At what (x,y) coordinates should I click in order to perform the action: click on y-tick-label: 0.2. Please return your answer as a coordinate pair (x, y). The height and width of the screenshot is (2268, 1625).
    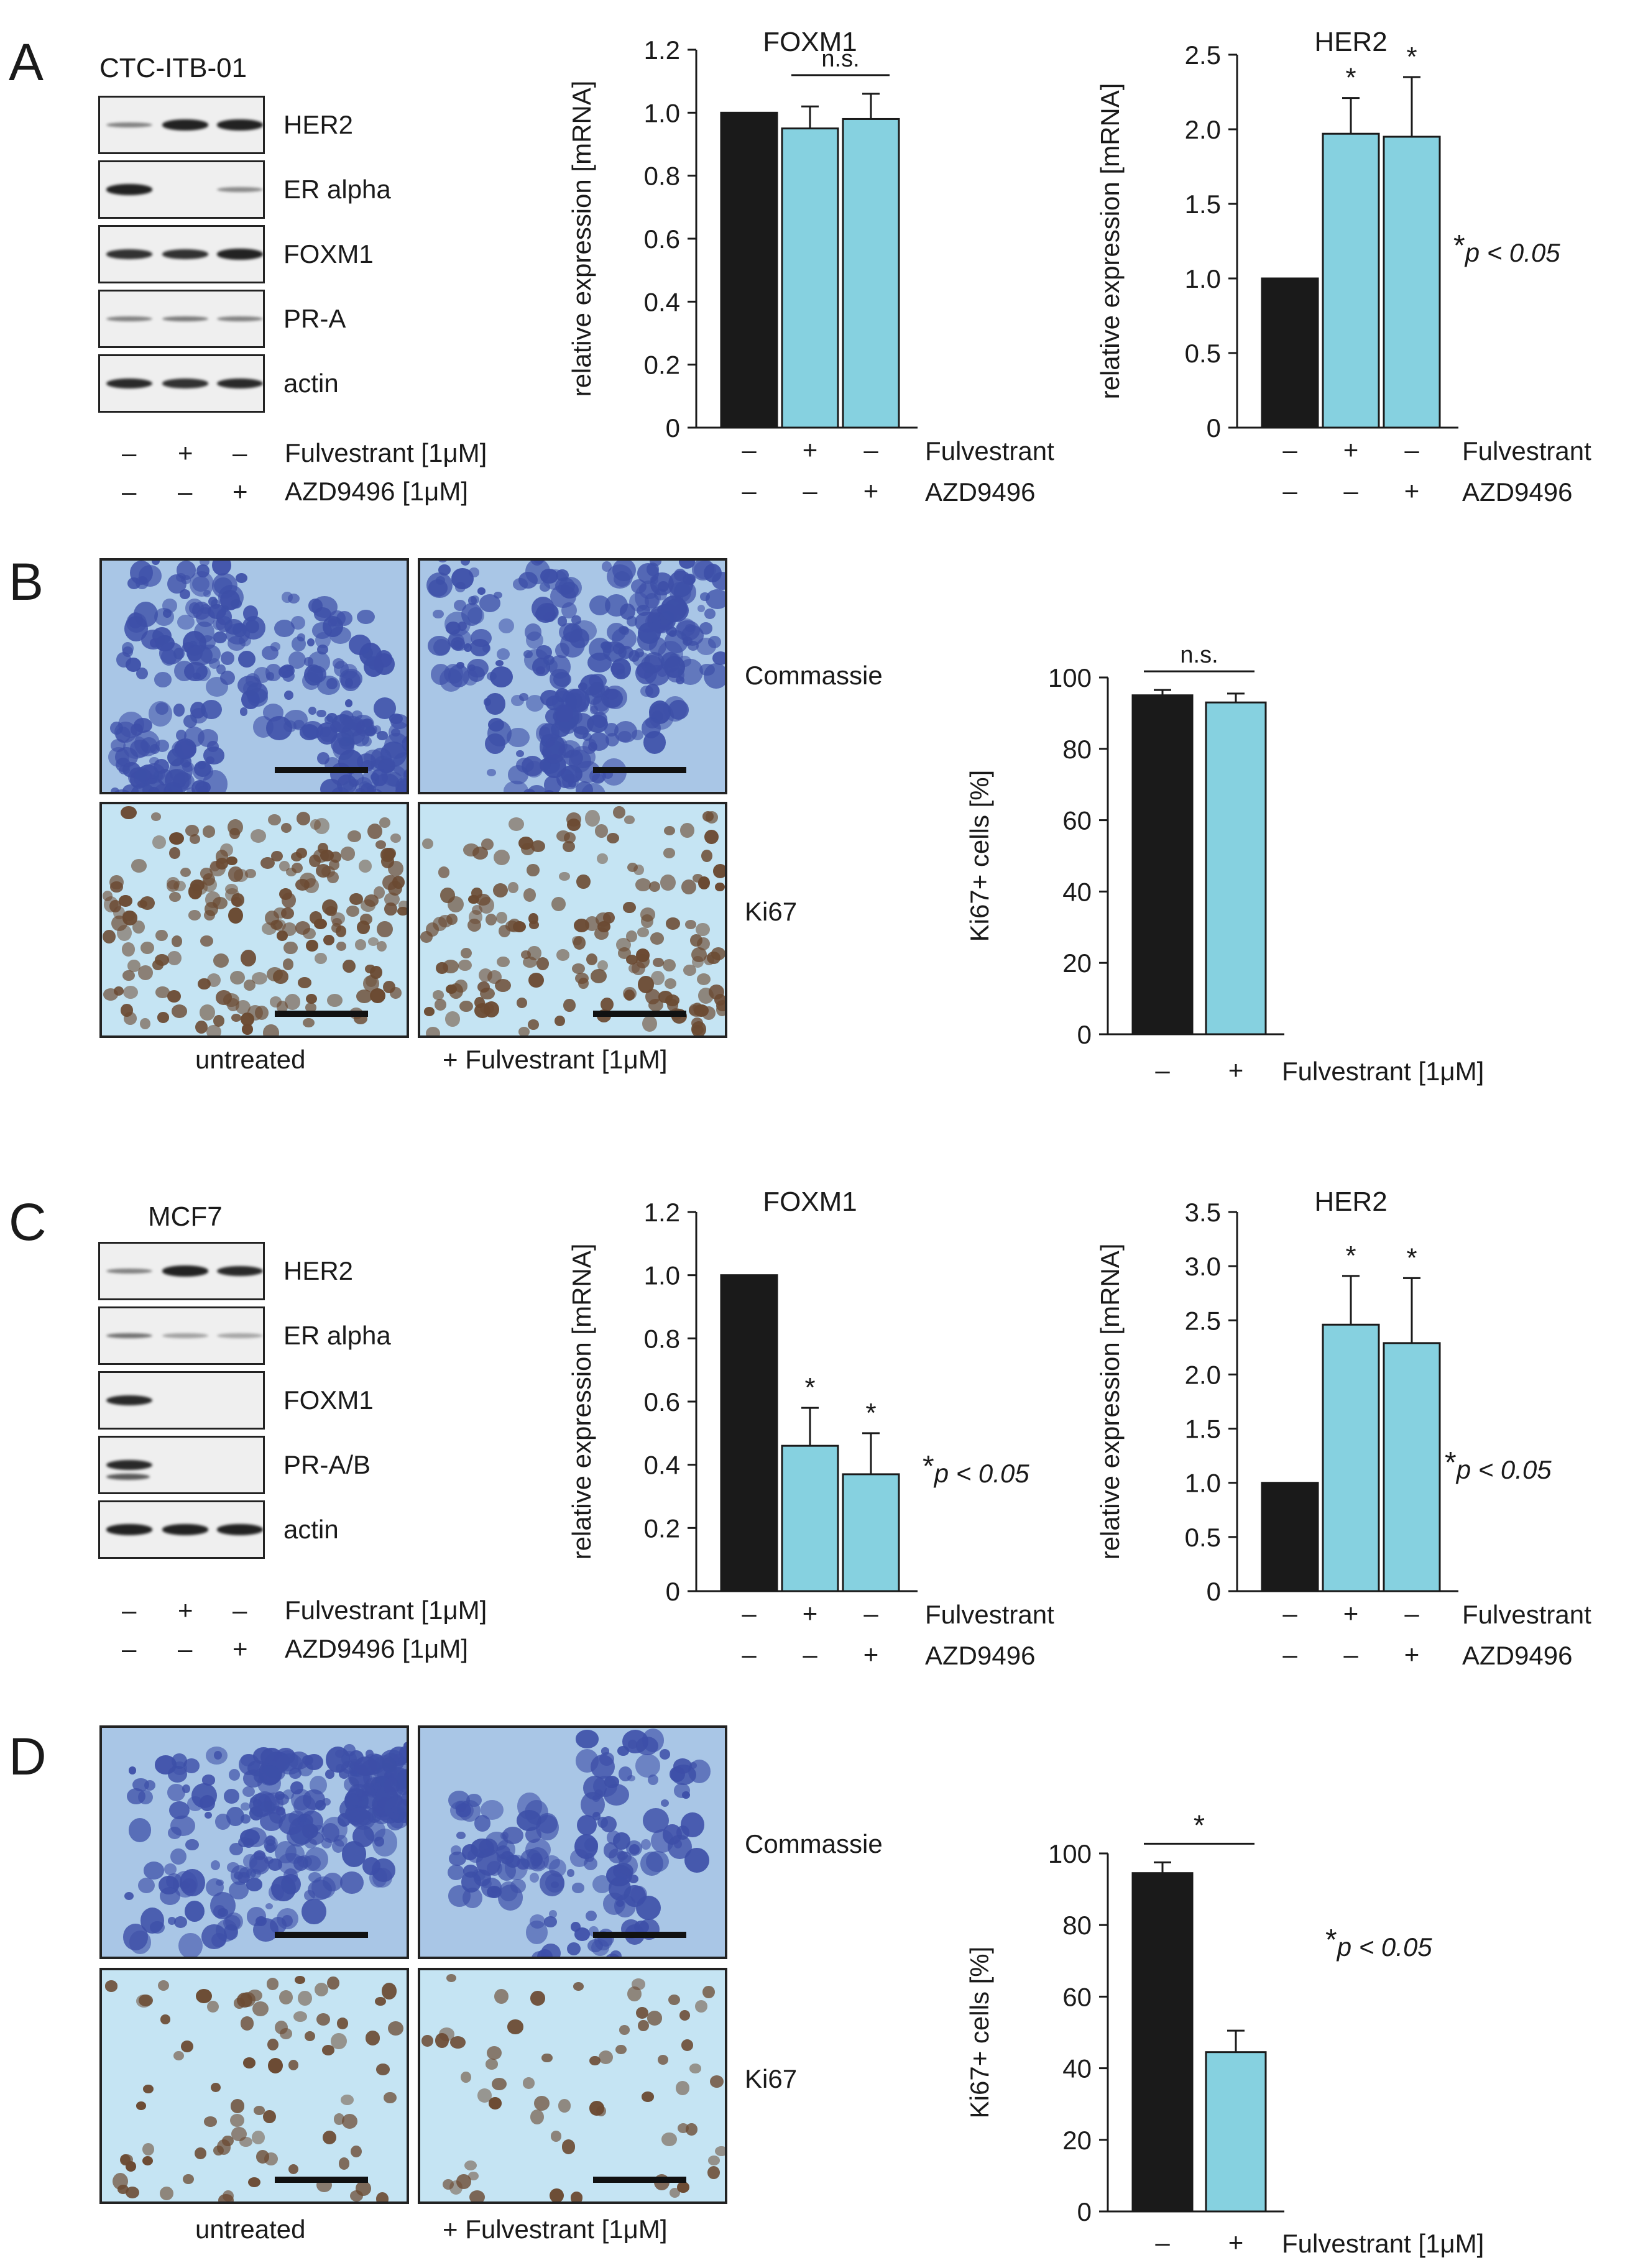
    Looking at the image, I should click on (662, 365).